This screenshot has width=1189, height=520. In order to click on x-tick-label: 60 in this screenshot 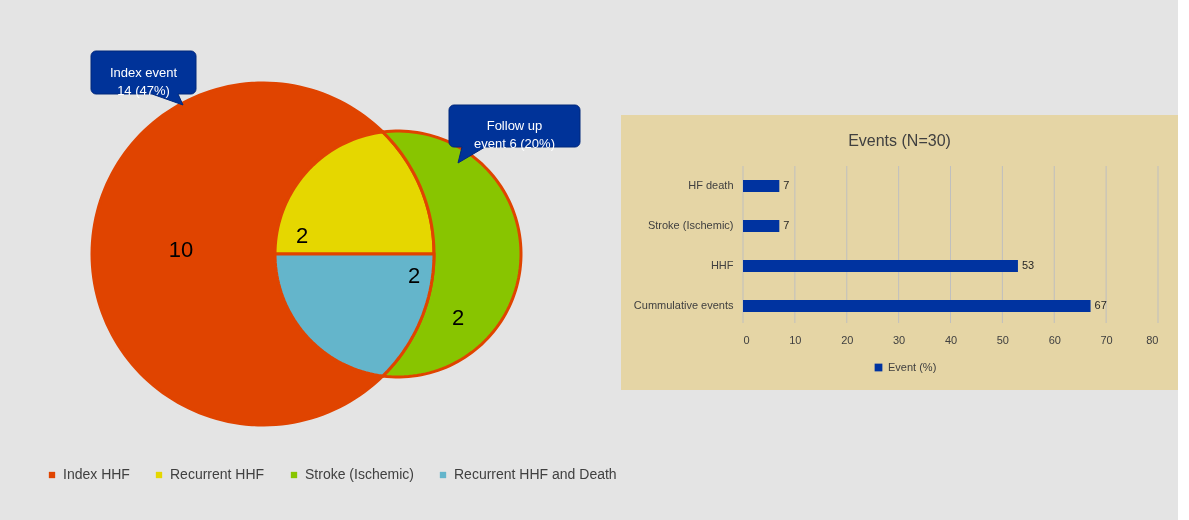, I will do `click(1054, 339)`.